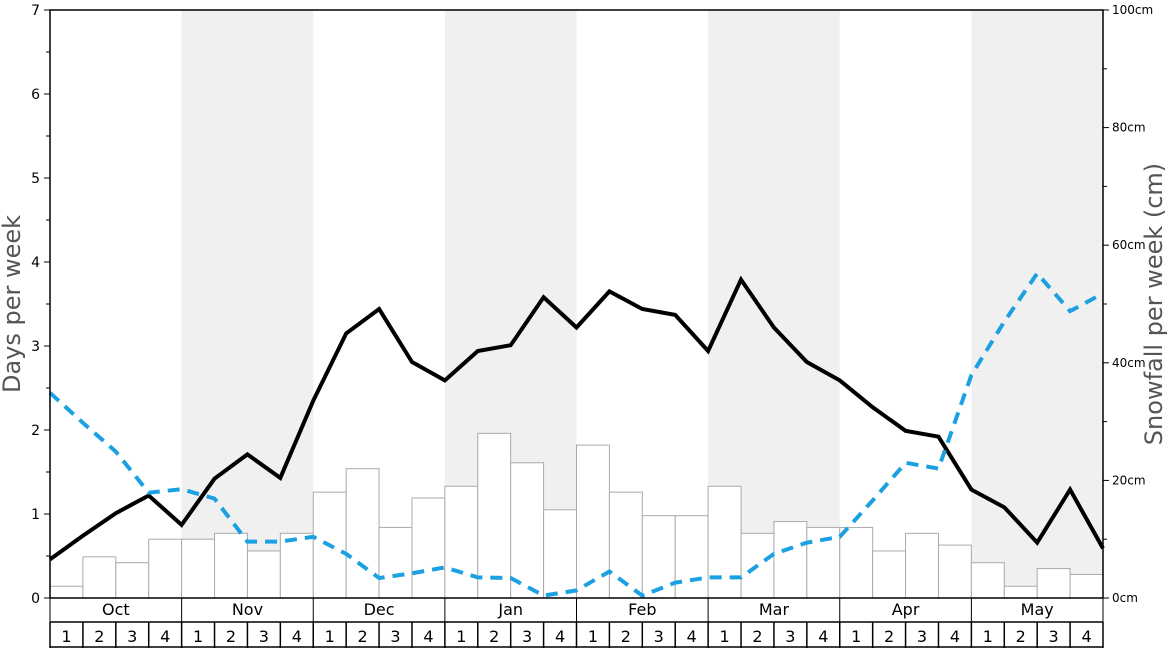  I want to click on left-tick-label: 5, so click(35, 179).